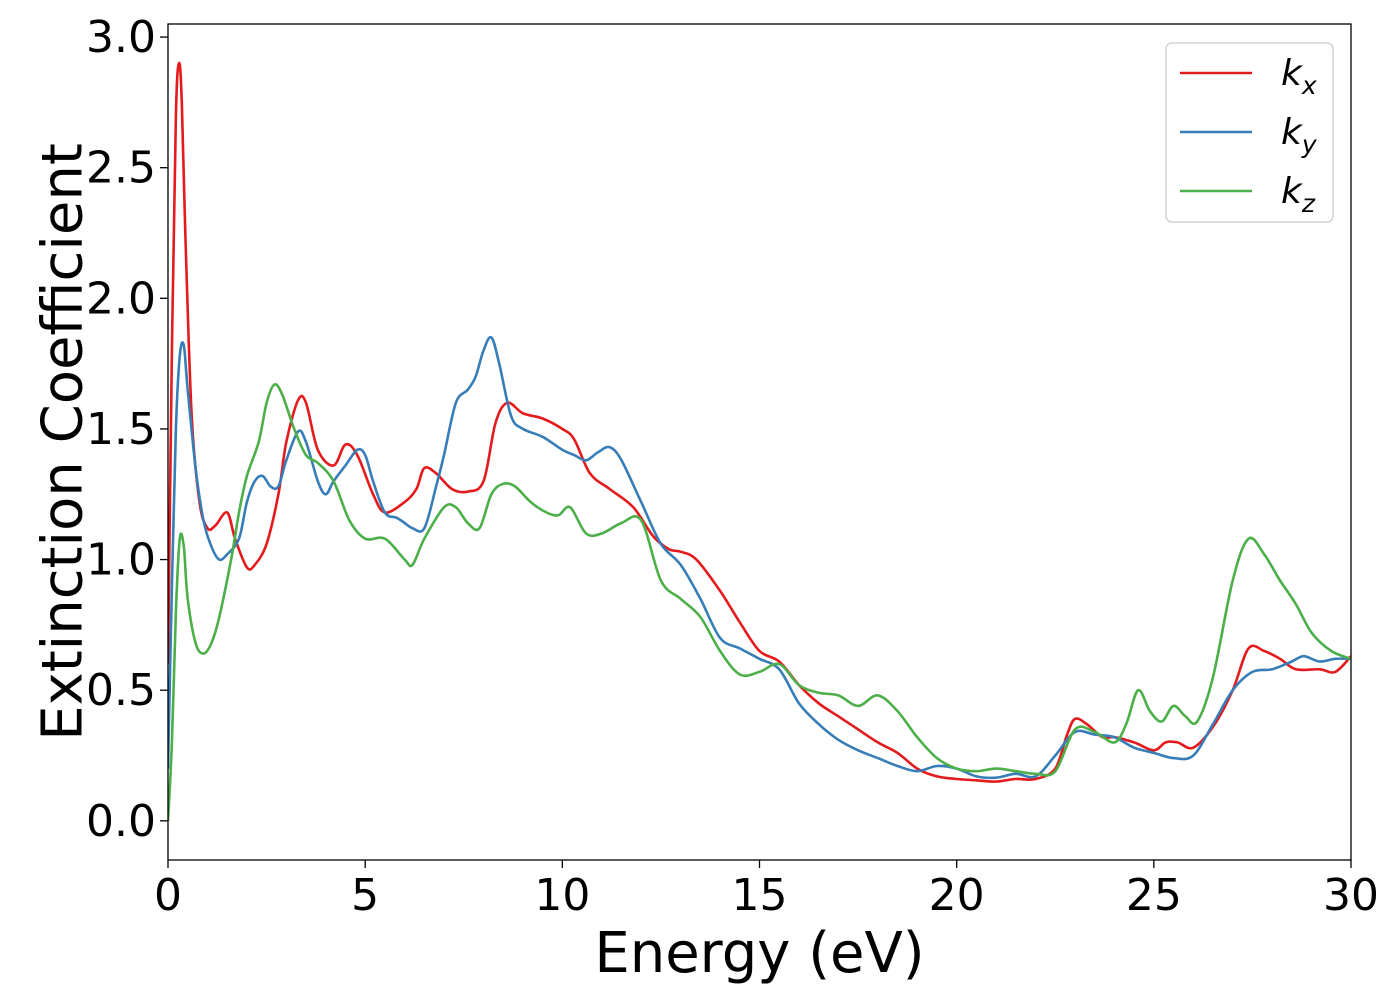  I want to click on x-tick-label: 0, so click(168, 895).